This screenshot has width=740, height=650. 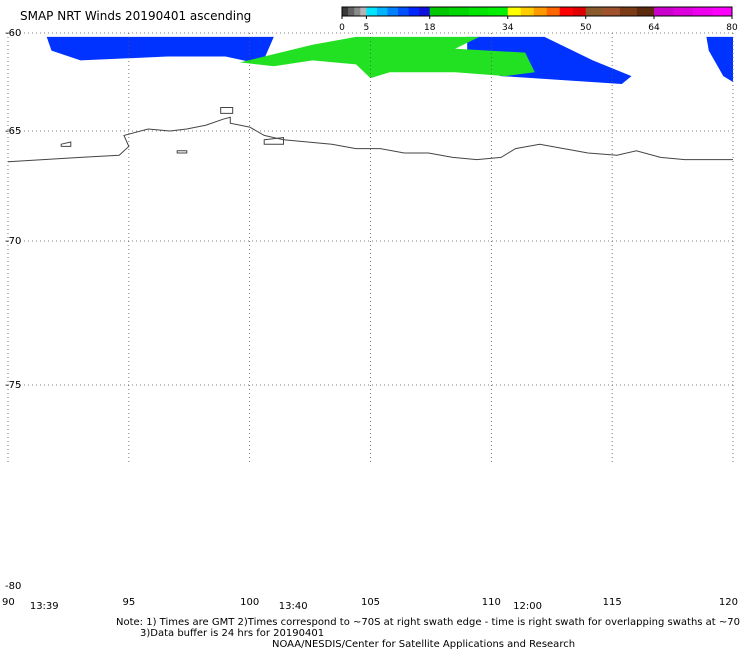 What do you see at coordinates (342, 28) in the screenshot?
I see `colorbar-label: 0` at bounding box center [342, 28].